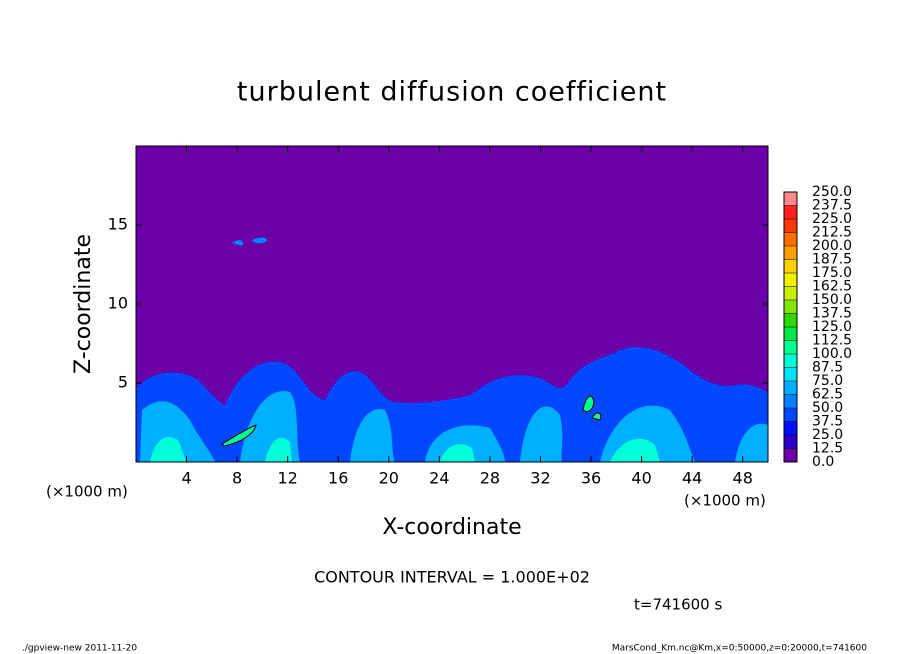 The height and width of the screenshot is (654, 904). I want to click on colorbar-label: 112.5, so click(832, 341).